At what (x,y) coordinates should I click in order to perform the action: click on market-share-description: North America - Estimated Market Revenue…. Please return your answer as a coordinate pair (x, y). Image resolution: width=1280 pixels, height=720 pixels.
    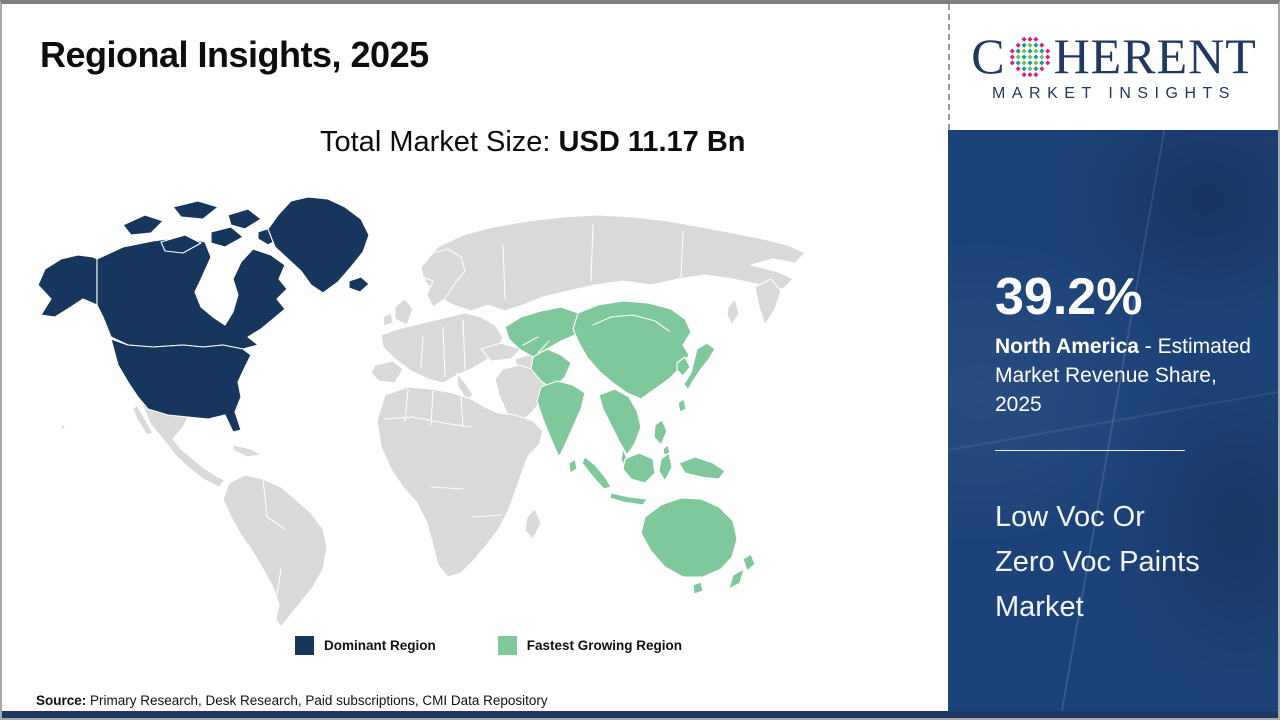
    Looking at the image, I should click on (1125, 376).